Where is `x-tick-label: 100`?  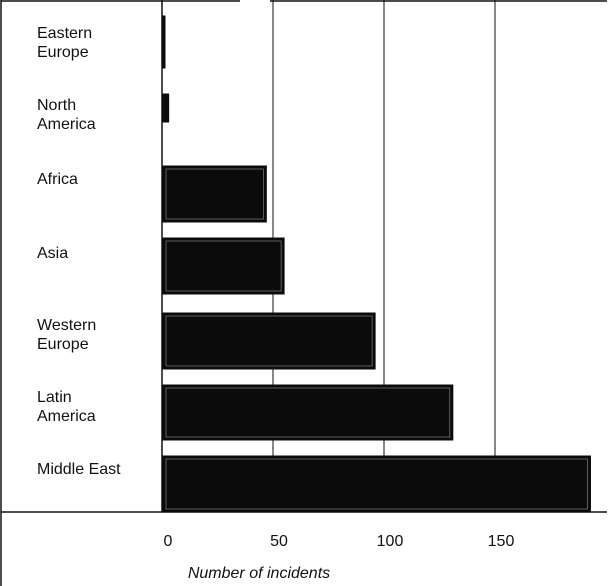
x-tick-label: 100 is located at coordinates (390, 541).